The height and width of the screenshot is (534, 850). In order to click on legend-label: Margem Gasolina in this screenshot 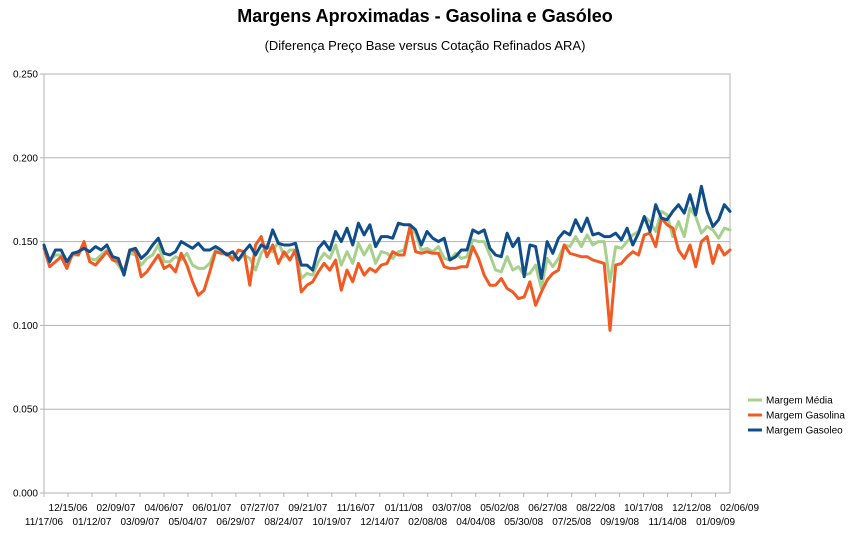, I will do `click(805, 416)`.